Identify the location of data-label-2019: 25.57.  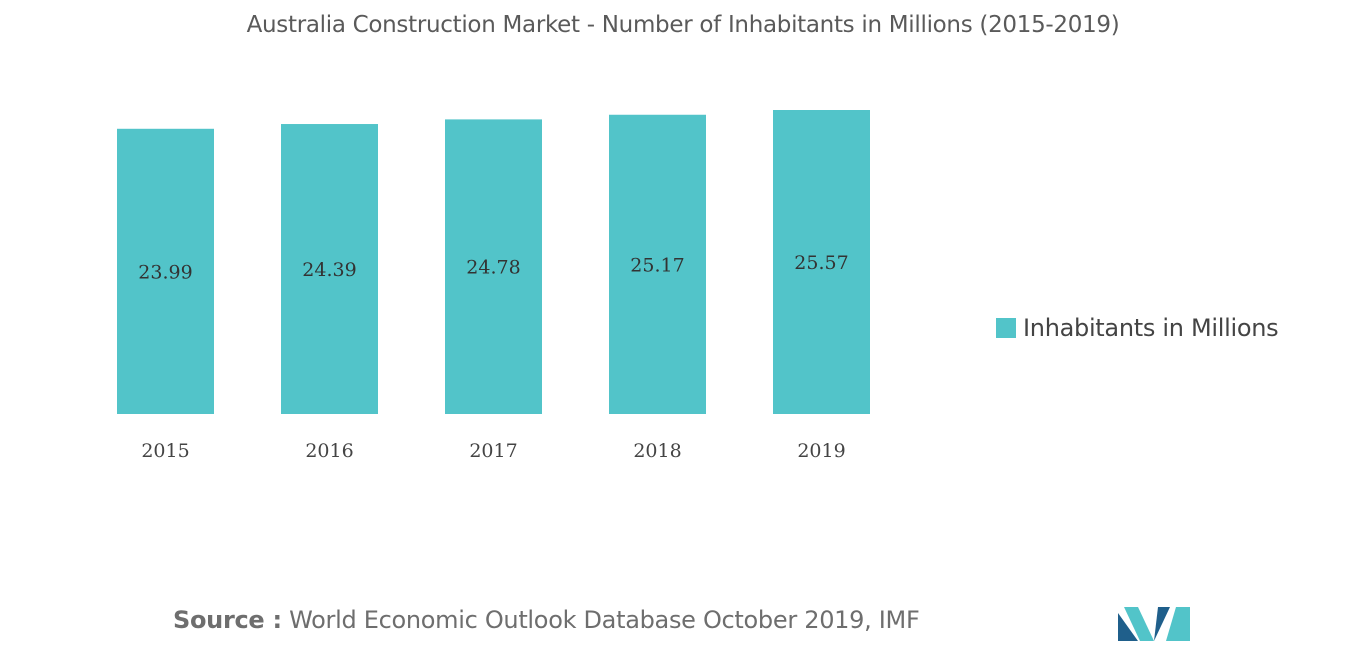
(821, 263).